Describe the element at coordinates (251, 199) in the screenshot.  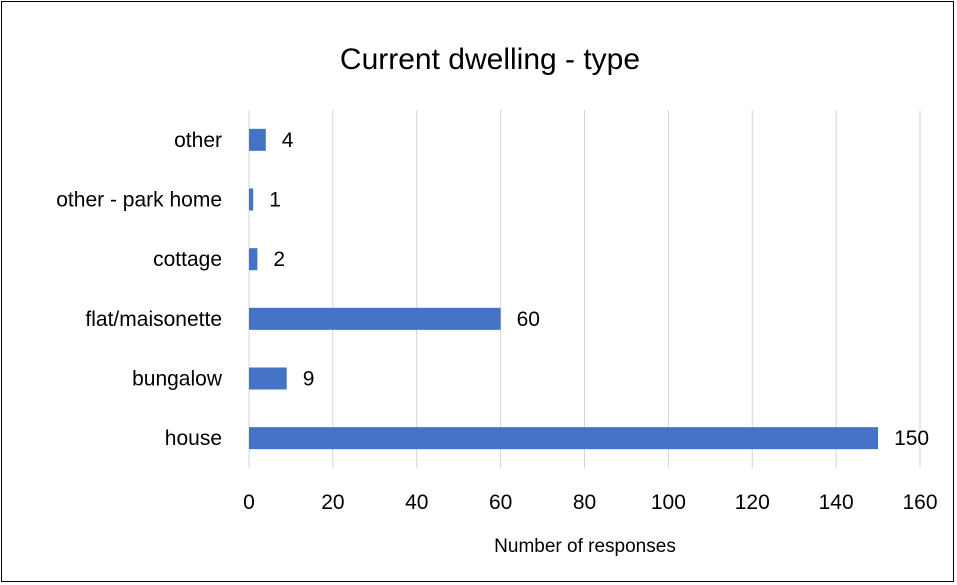
I see `bar-other-park-home` at that location.